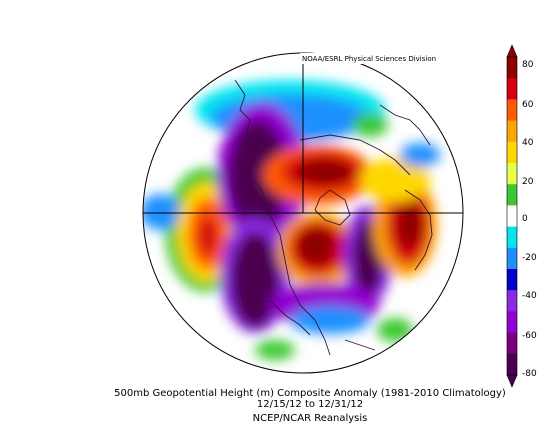 This screenshot has width=554, height=430. What do you see at coordinates (310, 404) in the screenshot?
I see `caption-line-2: 12/15/12 to 12/31/12` at bounding box center [310, 404].